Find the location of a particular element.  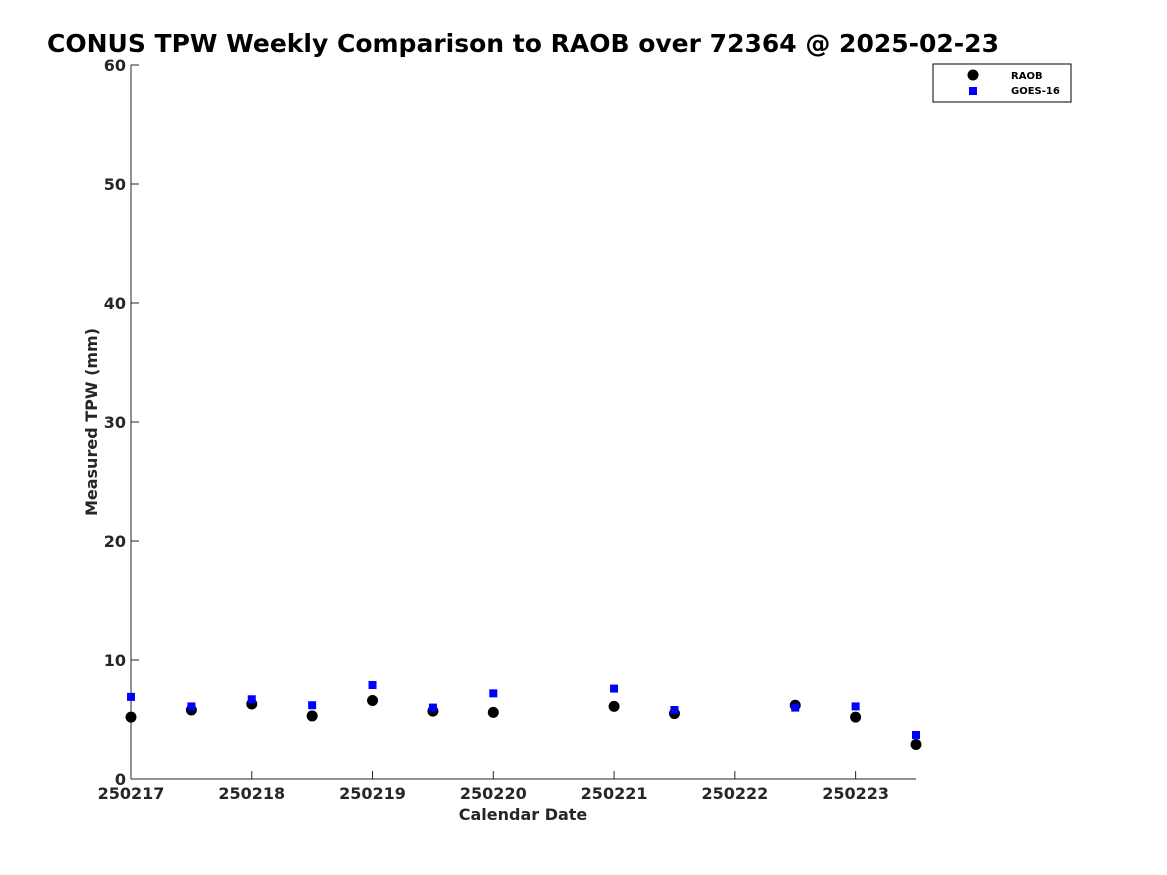

legend-raob-marker is located at coordinates (973, 75).